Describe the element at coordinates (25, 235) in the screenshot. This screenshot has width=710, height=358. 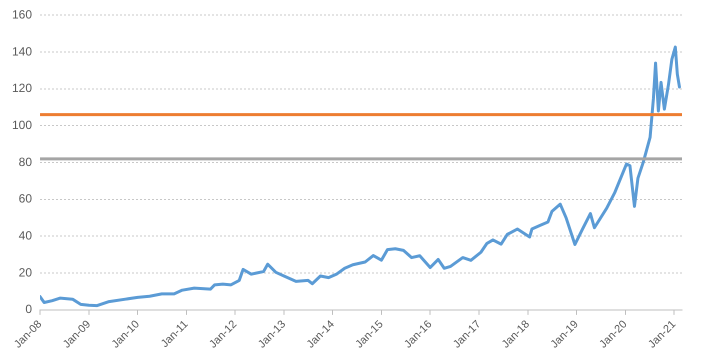
I see `y-tick-label: 40` at that location.